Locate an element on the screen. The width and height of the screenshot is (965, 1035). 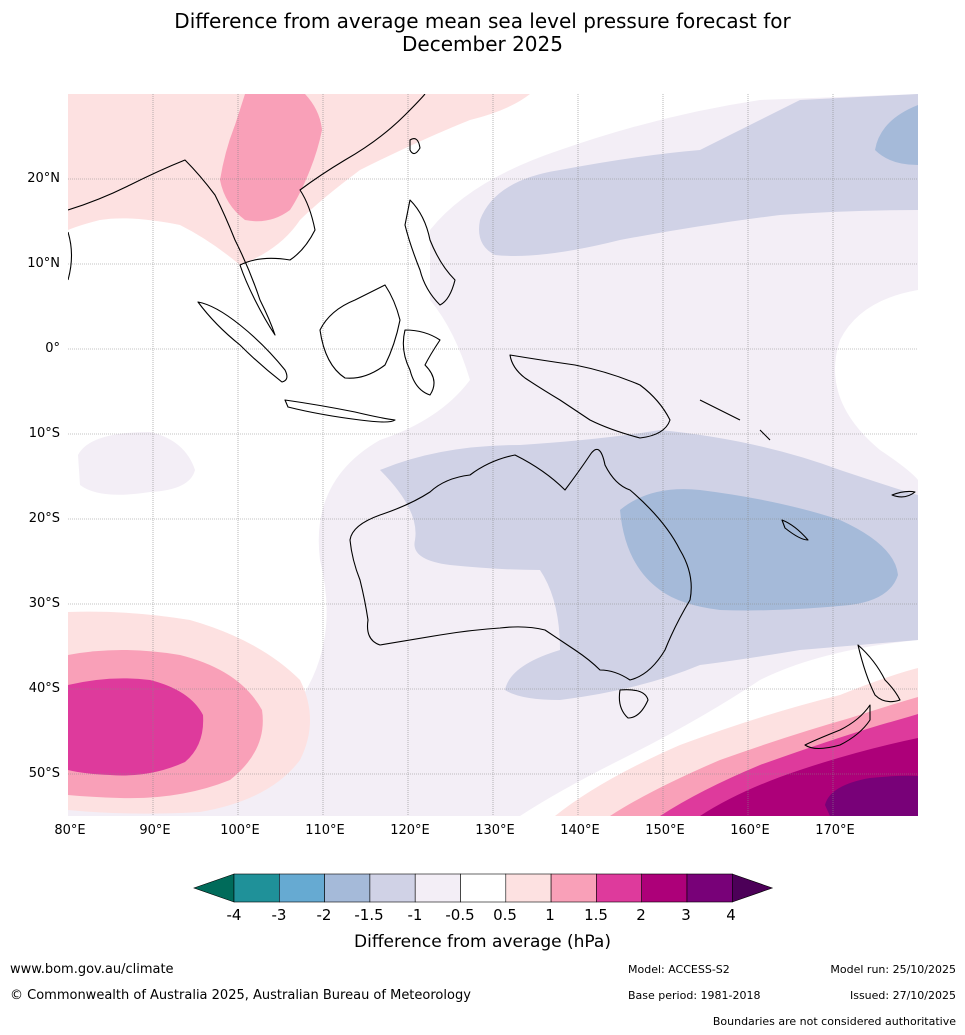
footer-issued: Issued: 27/10/2025 is located at coordinates (902, 995).